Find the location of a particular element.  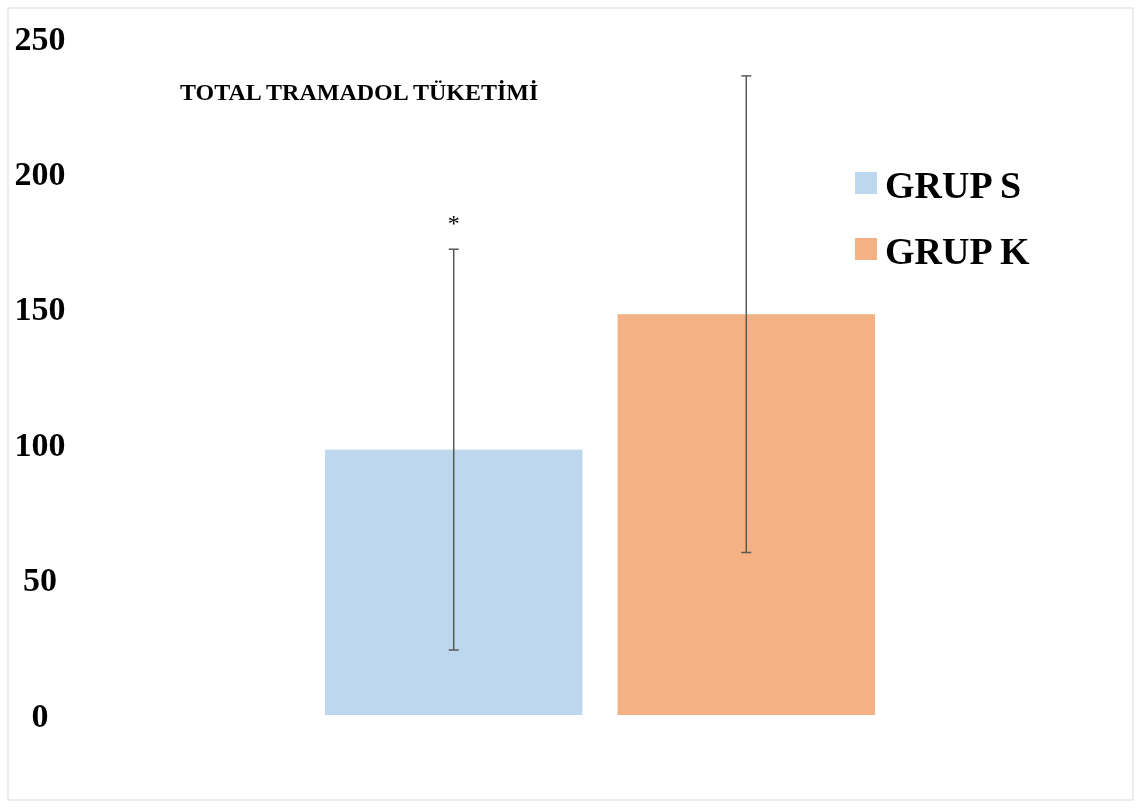

y-tick-label: 200 is located at coordinates (40, 173).